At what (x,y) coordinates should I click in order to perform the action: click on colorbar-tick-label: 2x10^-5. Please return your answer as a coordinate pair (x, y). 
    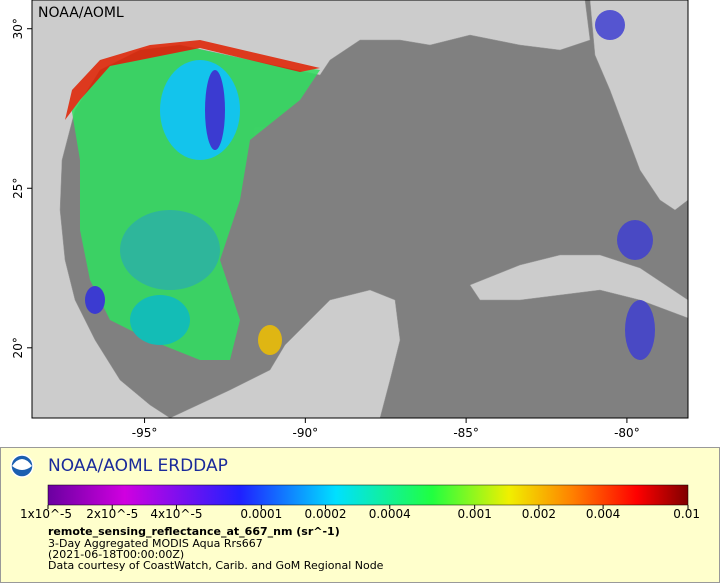
    Looking at the image, I should click on (112, 514).